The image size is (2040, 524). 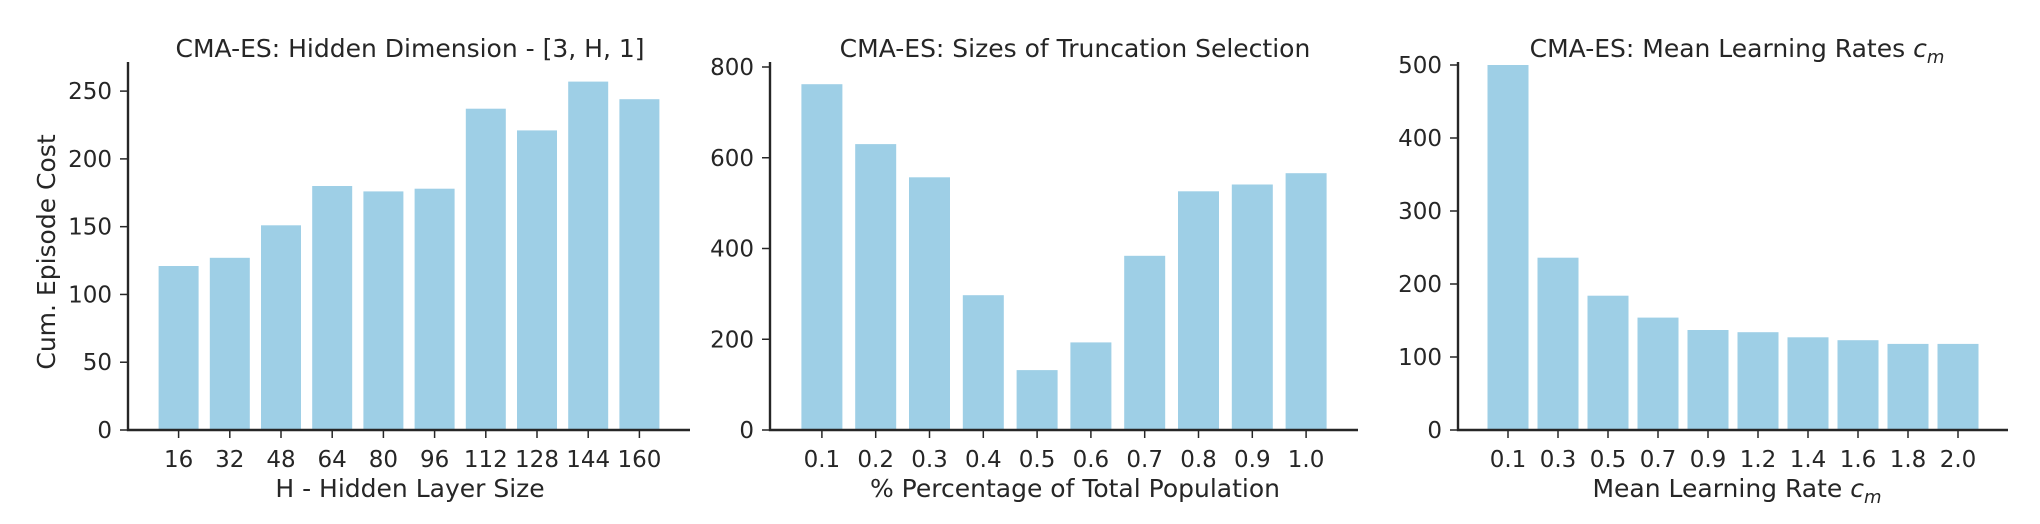 I want to click on x-tick-label: 160, so click(x=639, y=460).